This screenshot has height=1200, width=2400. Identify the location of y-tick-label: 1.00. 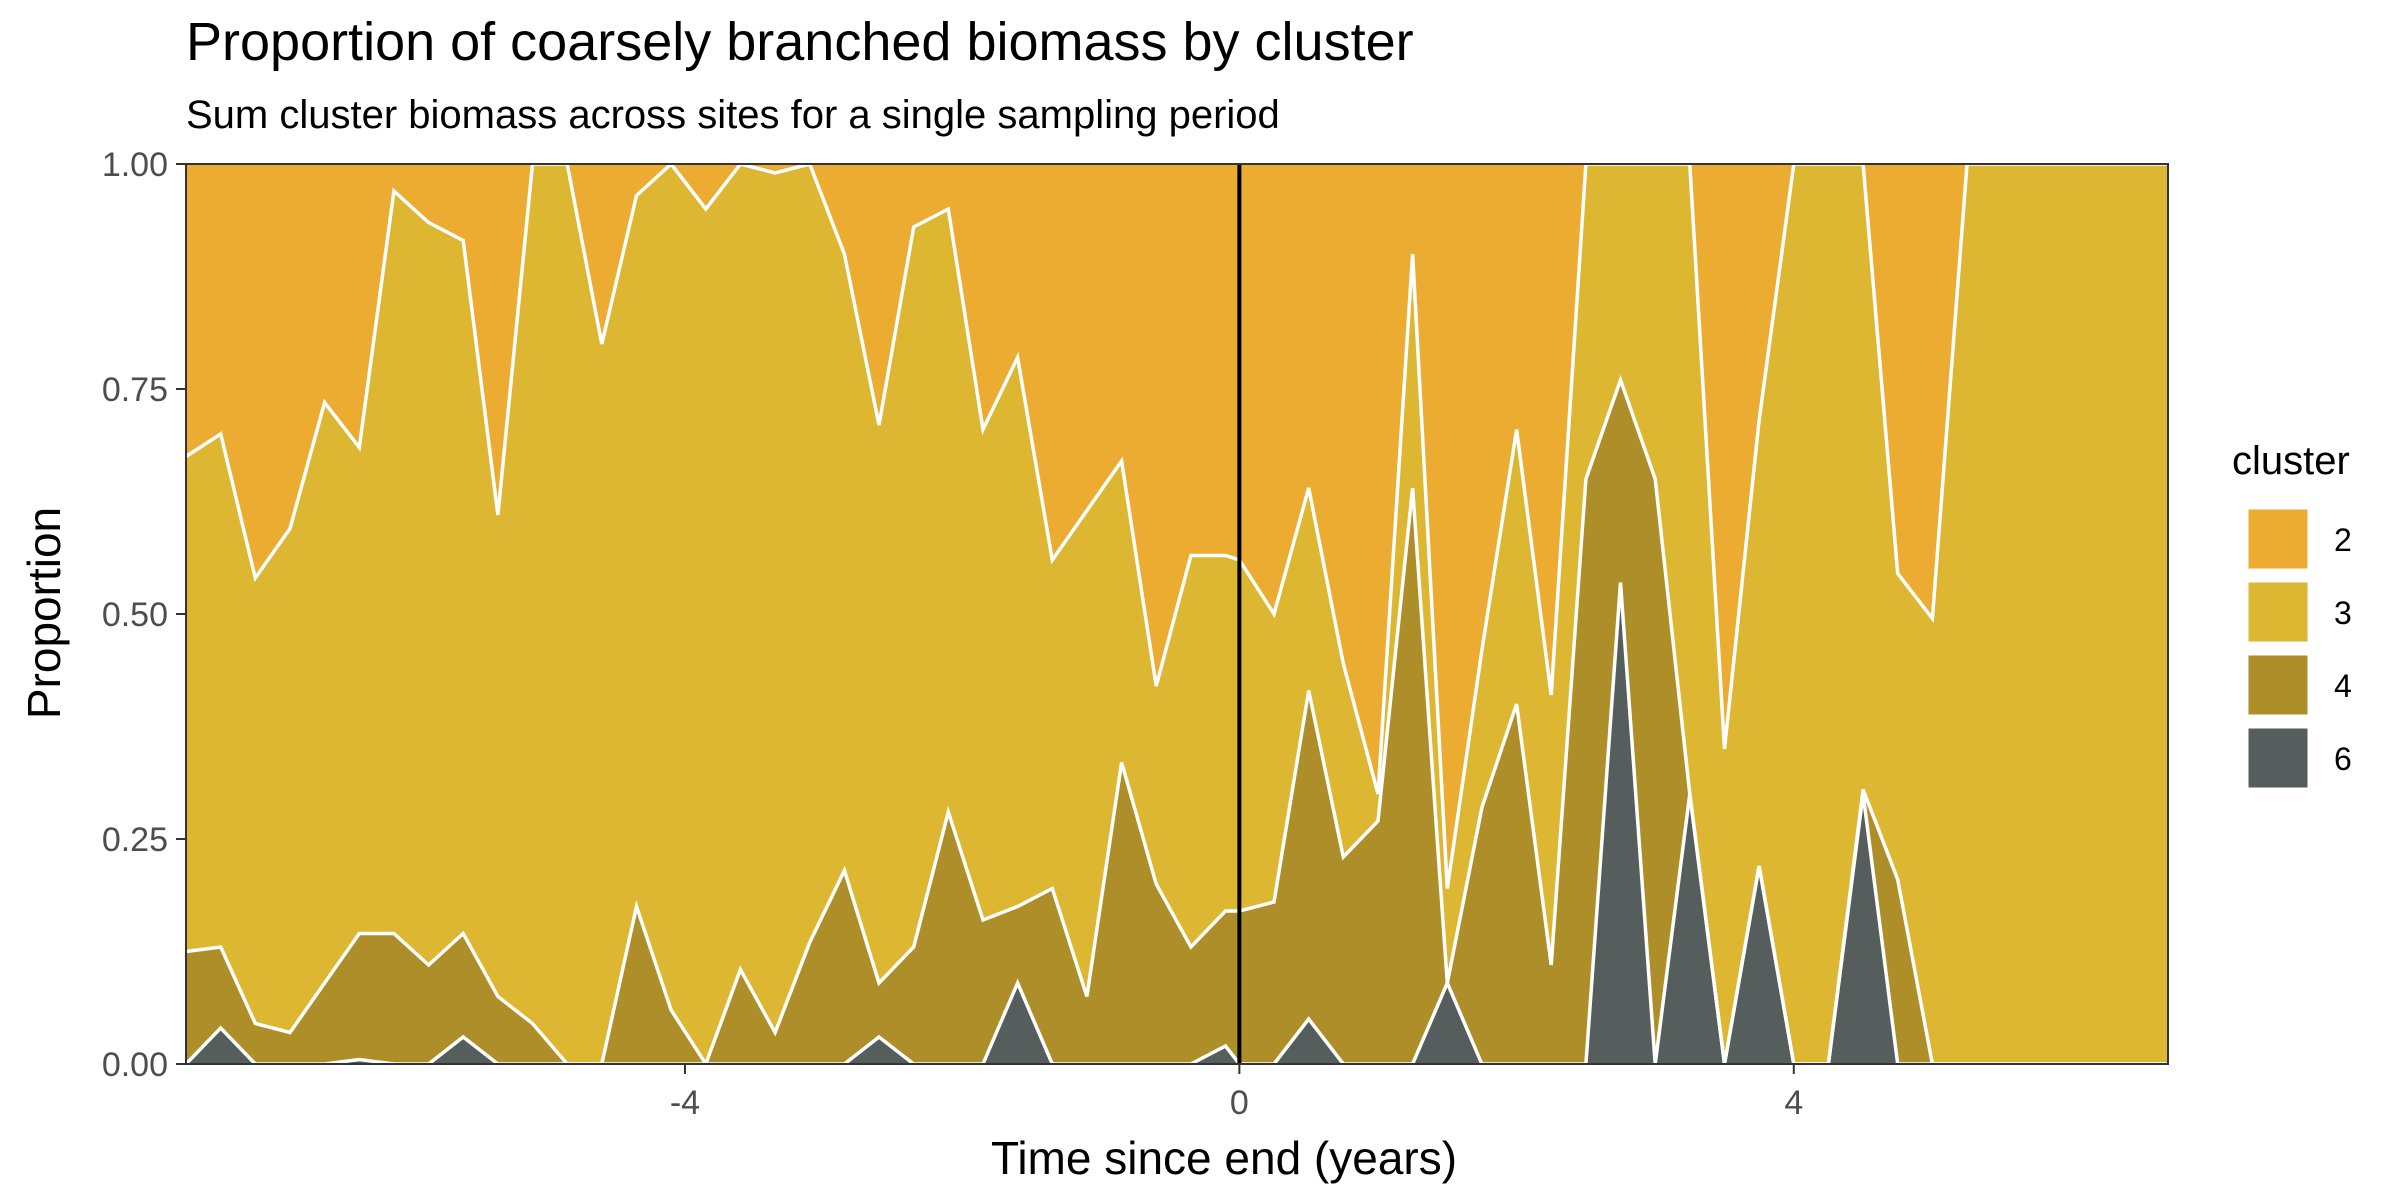
(135, 165).